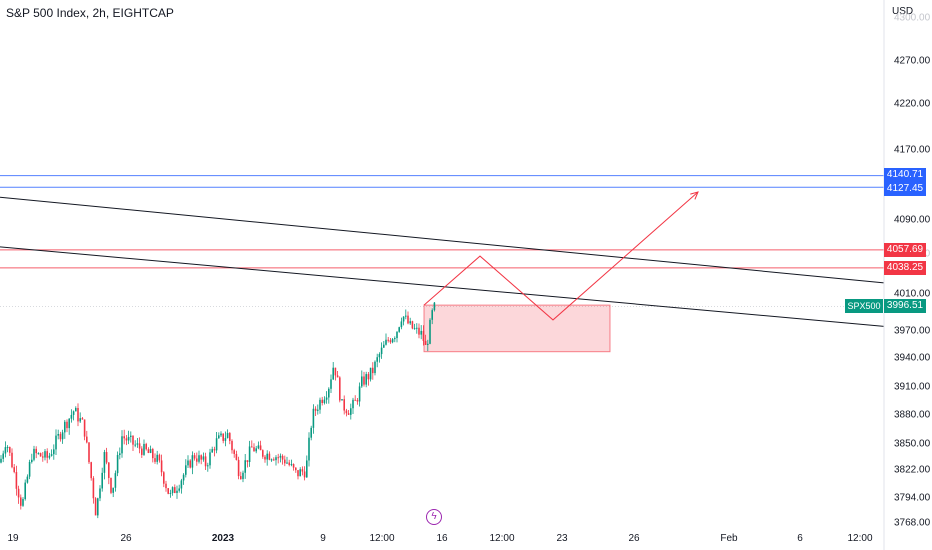 The height and width of the screenshot is (550, 932). Describe the element at coordinates (905, 250) in the screenshot. I see `price-tag-4057: 4057.69` at that location.